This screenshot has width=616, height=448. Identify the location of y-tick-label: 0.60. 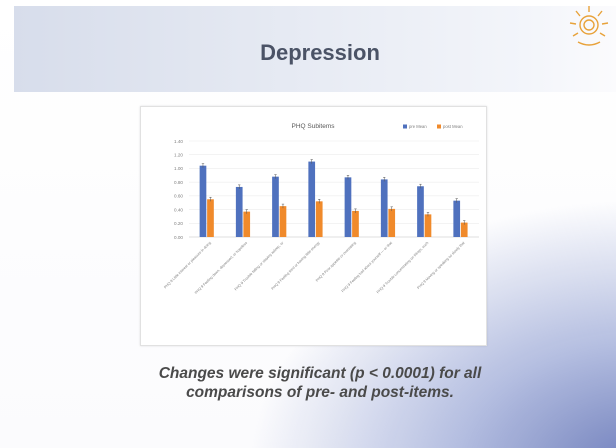
(178, 196).